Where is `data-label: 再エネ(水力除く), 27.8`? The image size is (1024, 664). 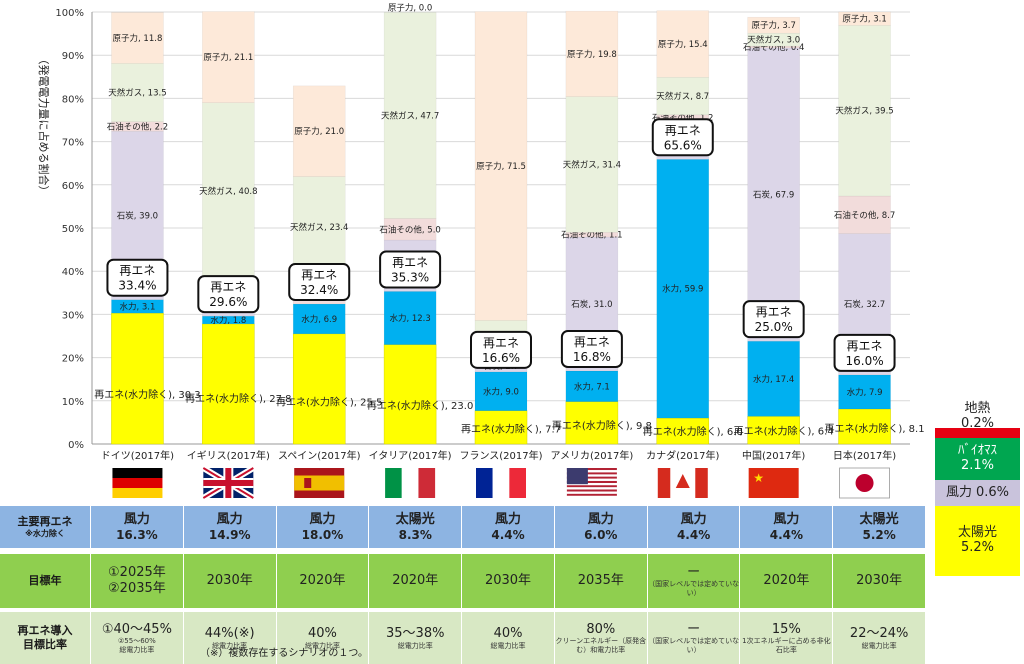
data-label: 再エネ(水力除く), 27.8 is located at coordinates (238, 398).